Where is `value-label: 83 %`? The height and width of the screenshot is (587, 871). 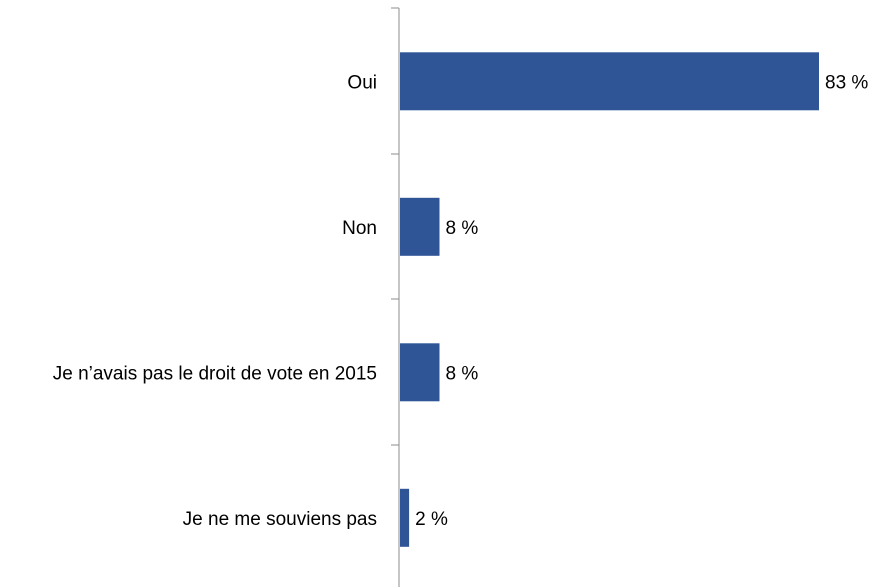
value-label: 83 % is located at coordinates (846, 82).